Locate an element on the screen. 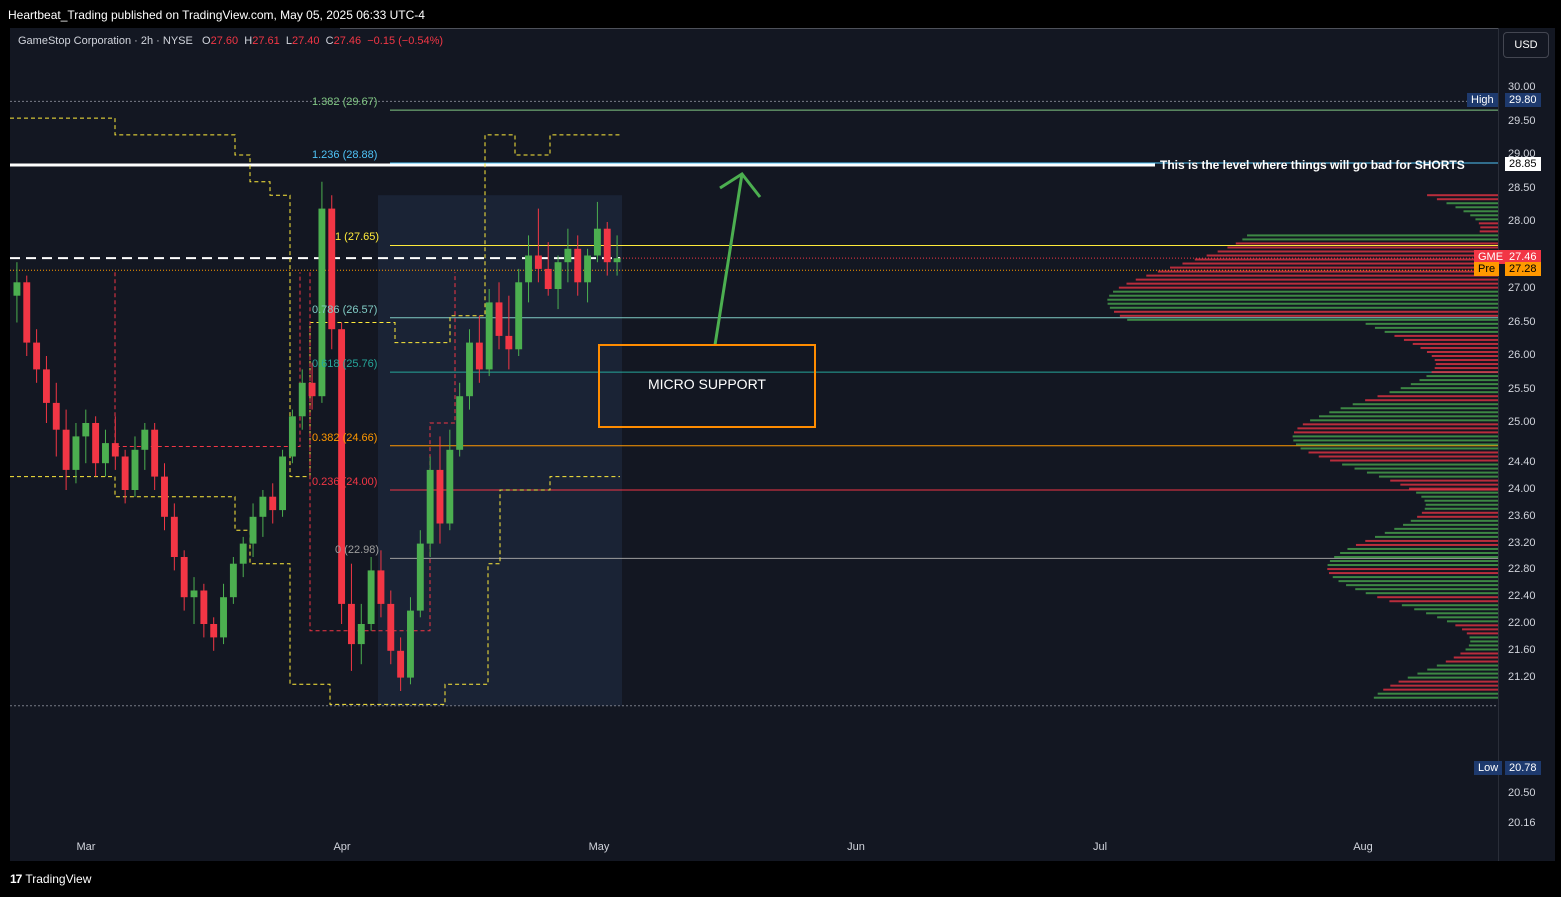 Image resolution: width=1561 pixels, height=897 pixels. fib-label: 0.618 (25.76) is located at coordinates (345, 364).